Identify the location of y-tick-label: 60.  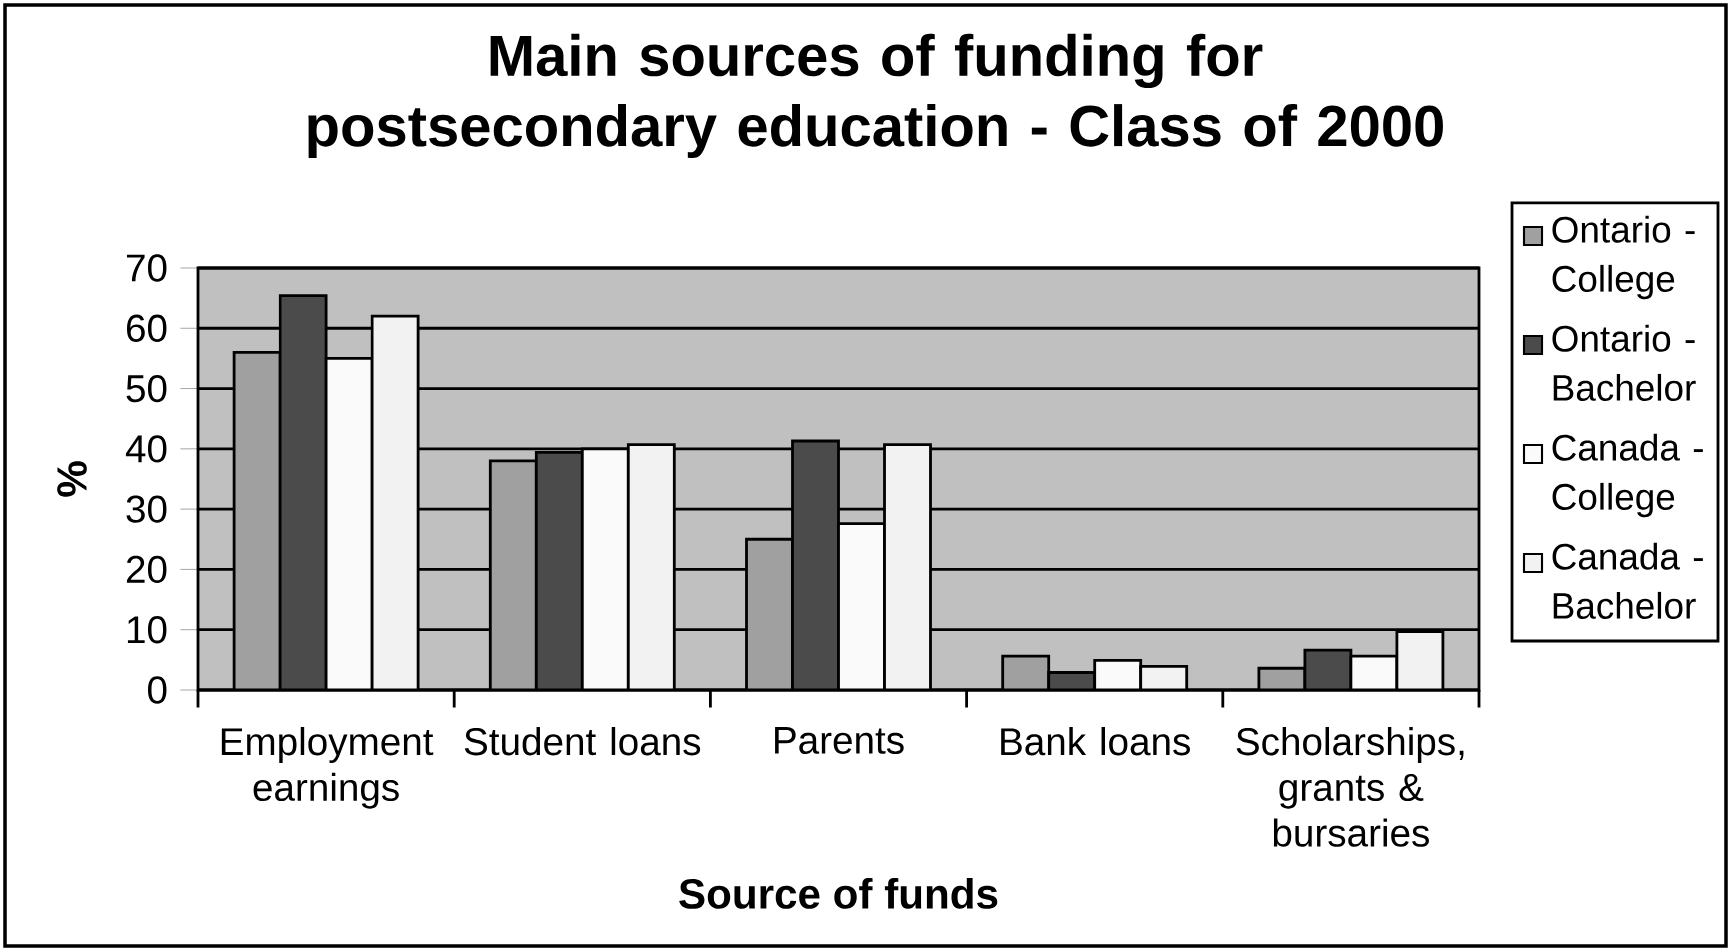
(147, 328).